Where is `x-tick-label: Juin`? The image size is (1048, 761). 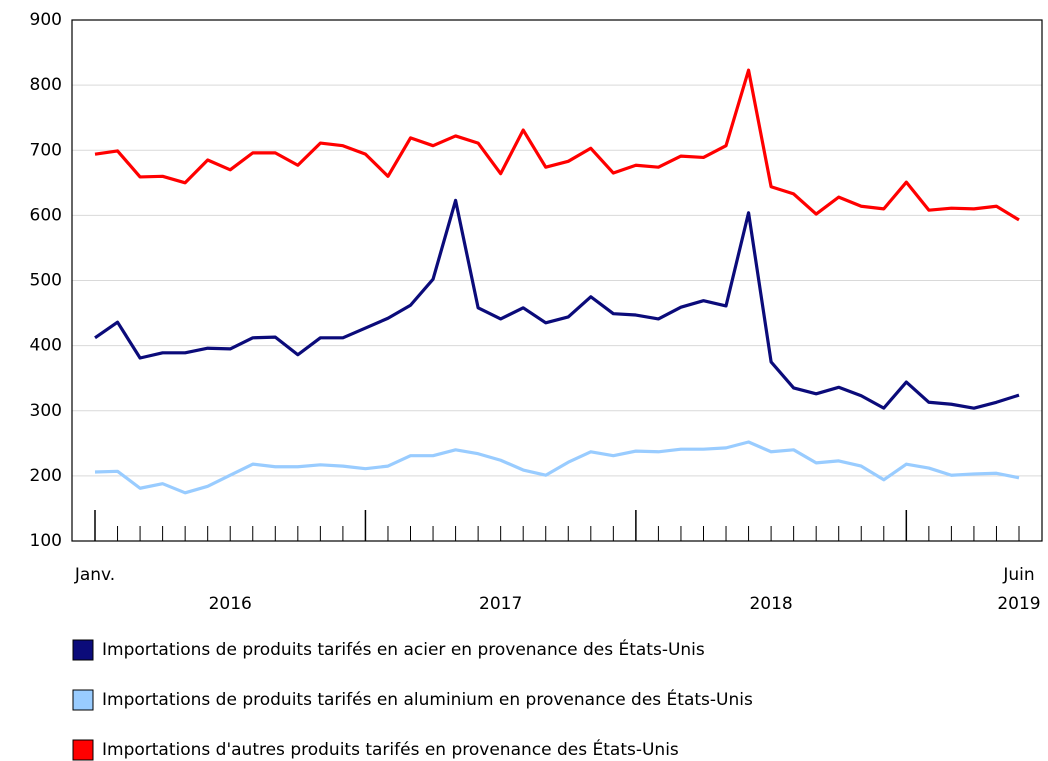 x-tick-label: Juin is located at coordinates (1018, 575).